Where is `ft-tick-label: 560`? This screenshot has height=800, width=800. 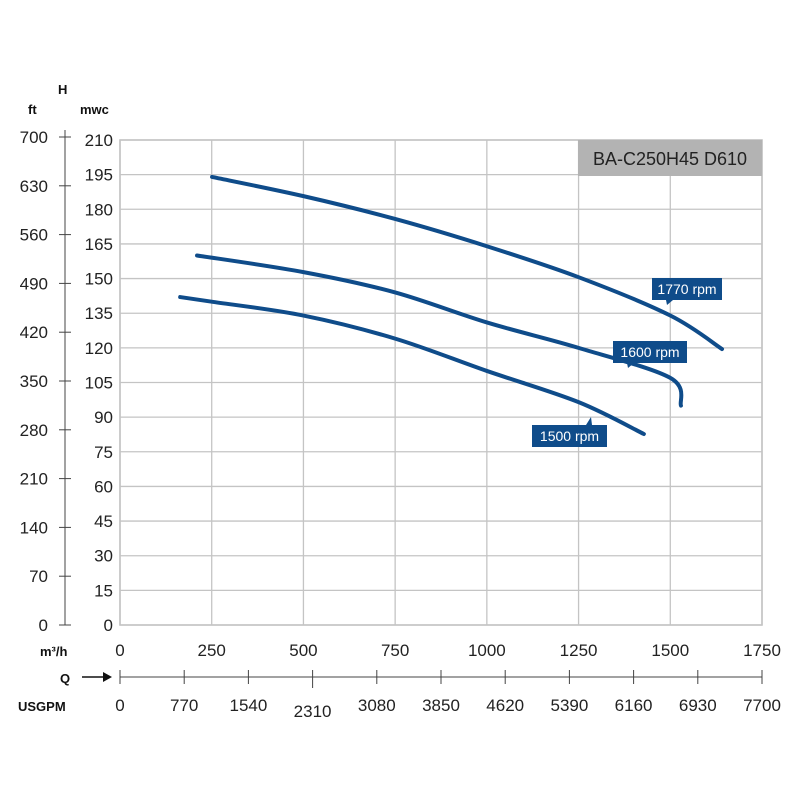 ft-tick-label: 560 is located at coordinates (34, 235).